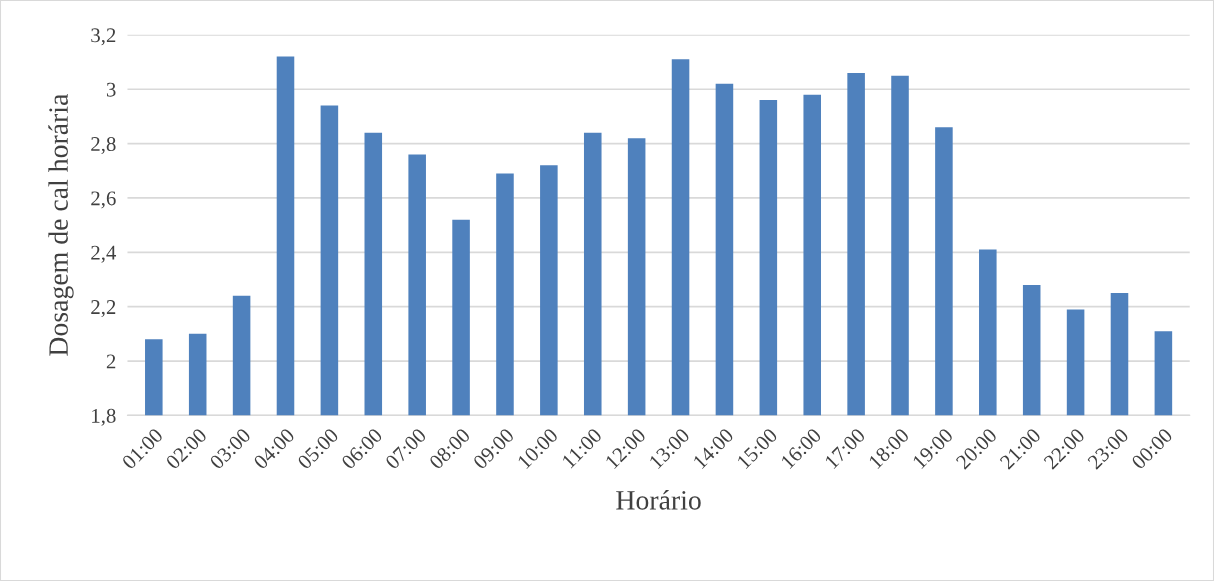  I want to click on y-tick-label: 3, so click(111, 89).